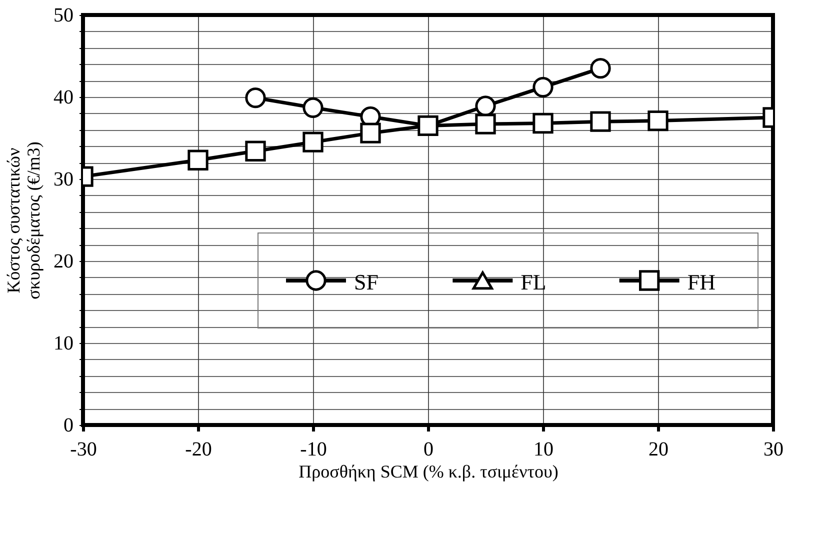  I want to click on x-tick-label: -30, so click(83, 449).